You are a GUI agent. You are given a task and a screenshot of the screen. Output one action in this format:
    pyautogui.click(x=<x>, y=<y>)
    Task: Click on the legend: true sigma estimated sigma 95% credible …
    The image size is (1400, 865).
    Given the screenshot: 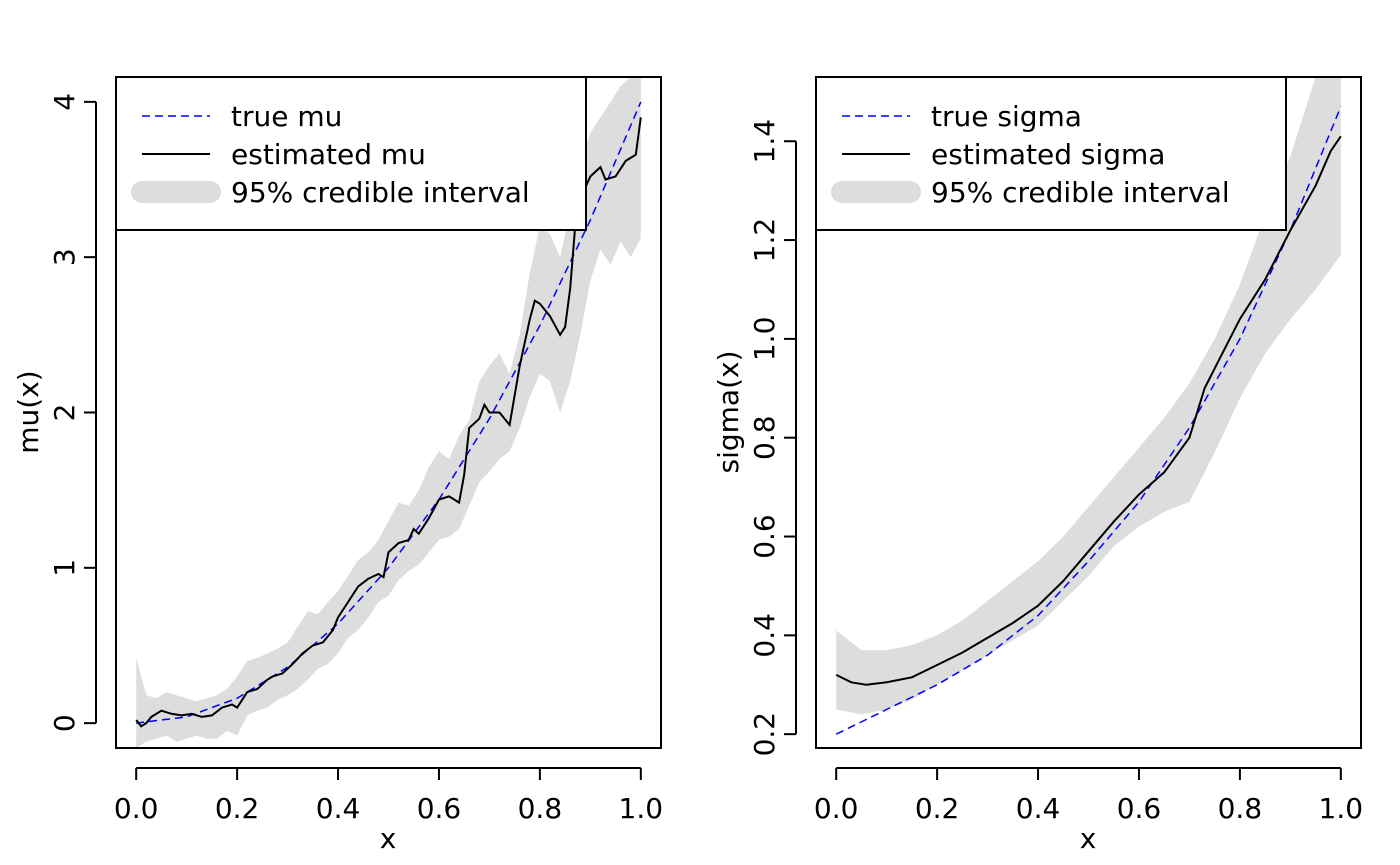 What is the action you would take?
    pyautogui.click(x=1051, y=153)
    